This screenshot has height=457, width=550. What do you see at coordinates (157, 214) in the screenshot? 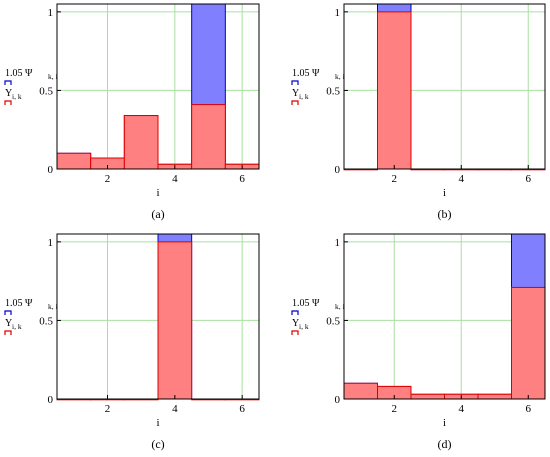
I see `panel-label: (a)` at bounding box center [157, 214].